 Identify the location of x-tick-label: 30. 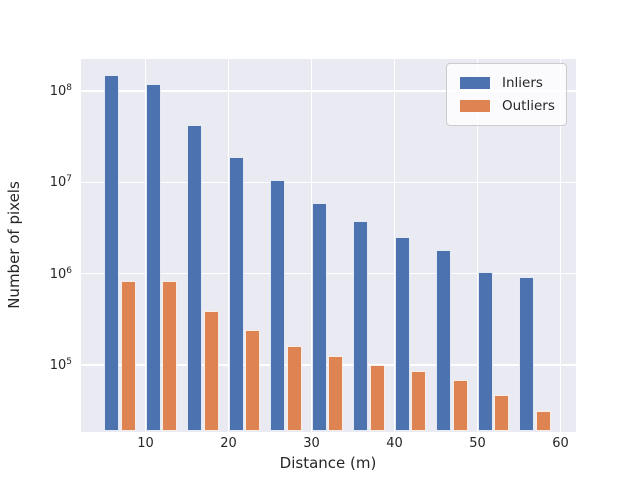
(311, 443).